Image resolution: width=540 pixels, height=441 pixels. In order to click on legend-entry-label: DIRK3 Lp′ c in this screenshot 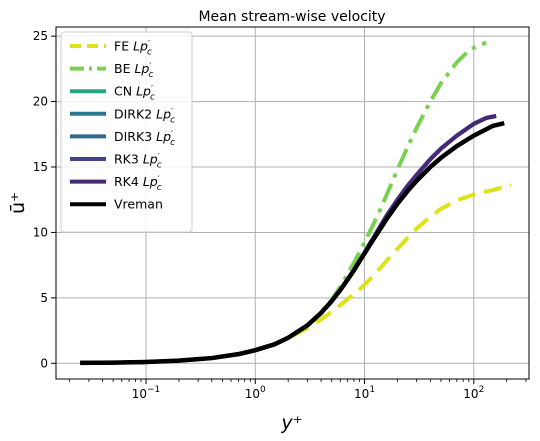, I will do `click(144, 138)`.